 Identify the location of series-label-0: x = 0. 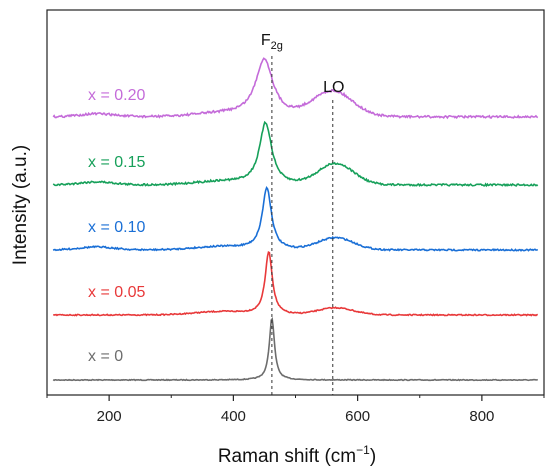
(105, 356).